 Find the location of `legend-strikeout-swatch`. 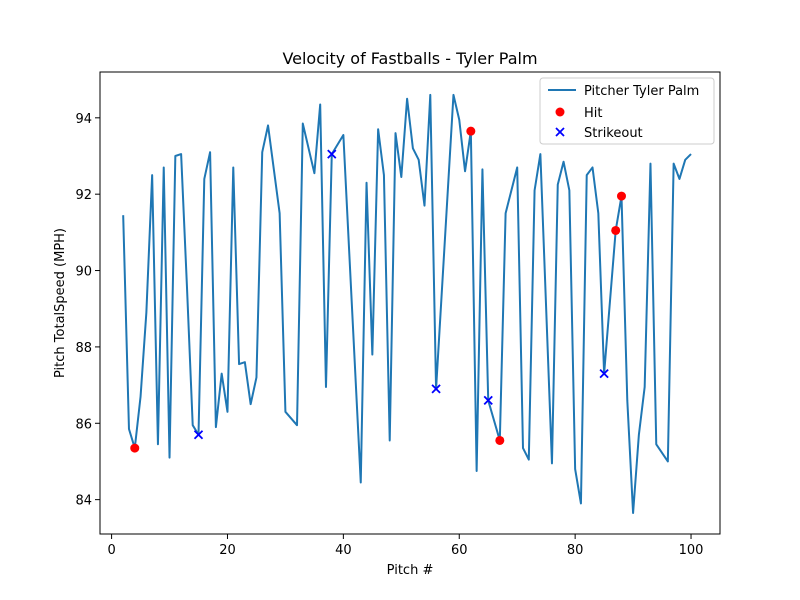

legend-strikeout-swatch is located at coordinates (560, 132).